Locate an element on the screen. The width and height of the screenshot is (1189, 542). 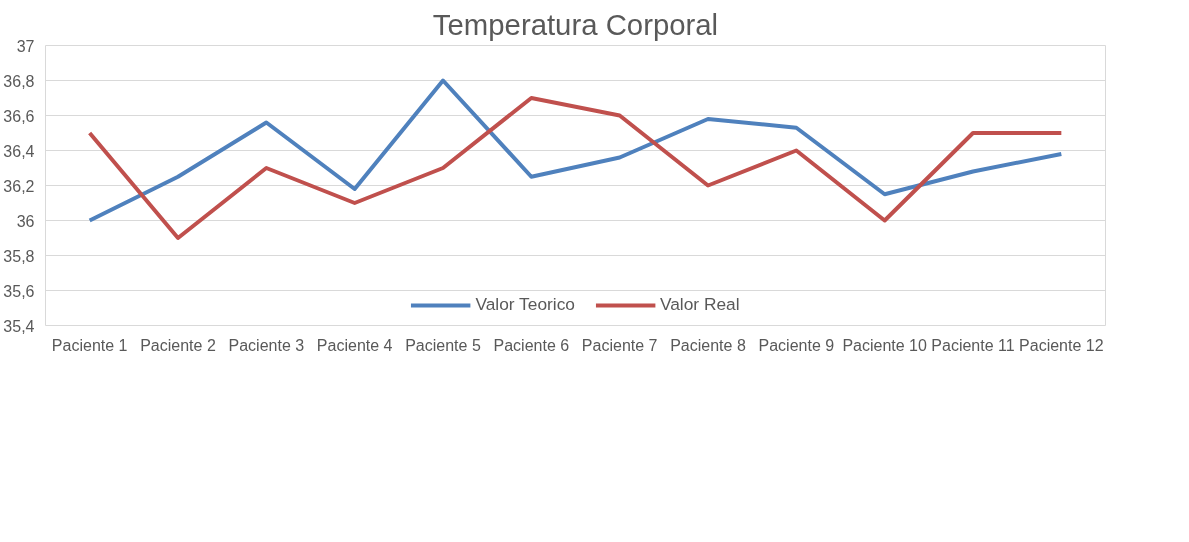
x-tick-label: Paciente 8 is located at coordinates (708, 345).